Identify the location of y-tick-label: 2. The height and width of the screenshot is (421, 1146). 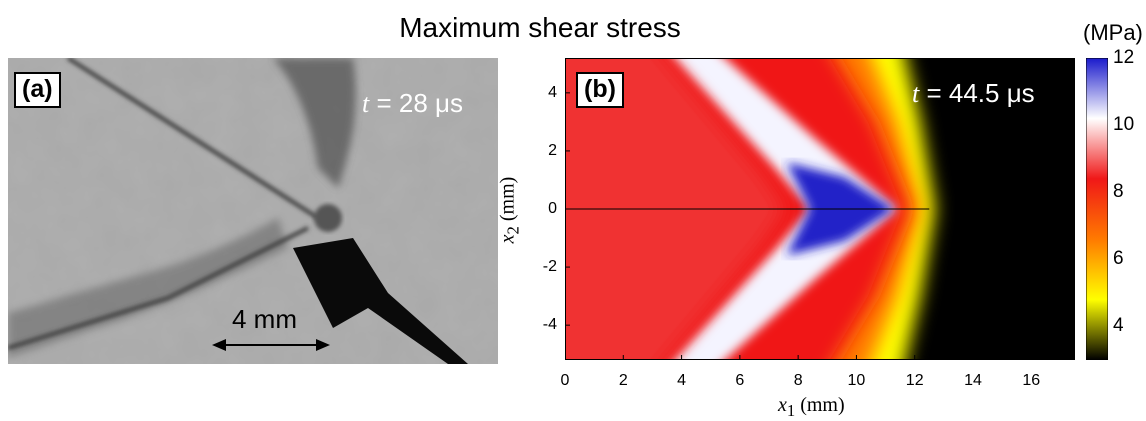
(552, 150).